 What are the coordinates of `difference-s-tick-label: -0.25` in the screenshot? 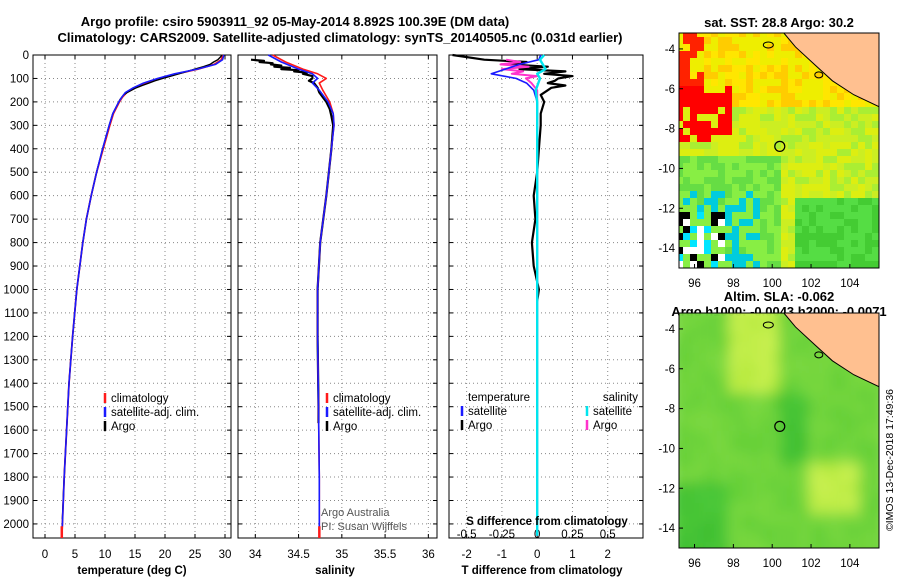 It's located at (502, 535).